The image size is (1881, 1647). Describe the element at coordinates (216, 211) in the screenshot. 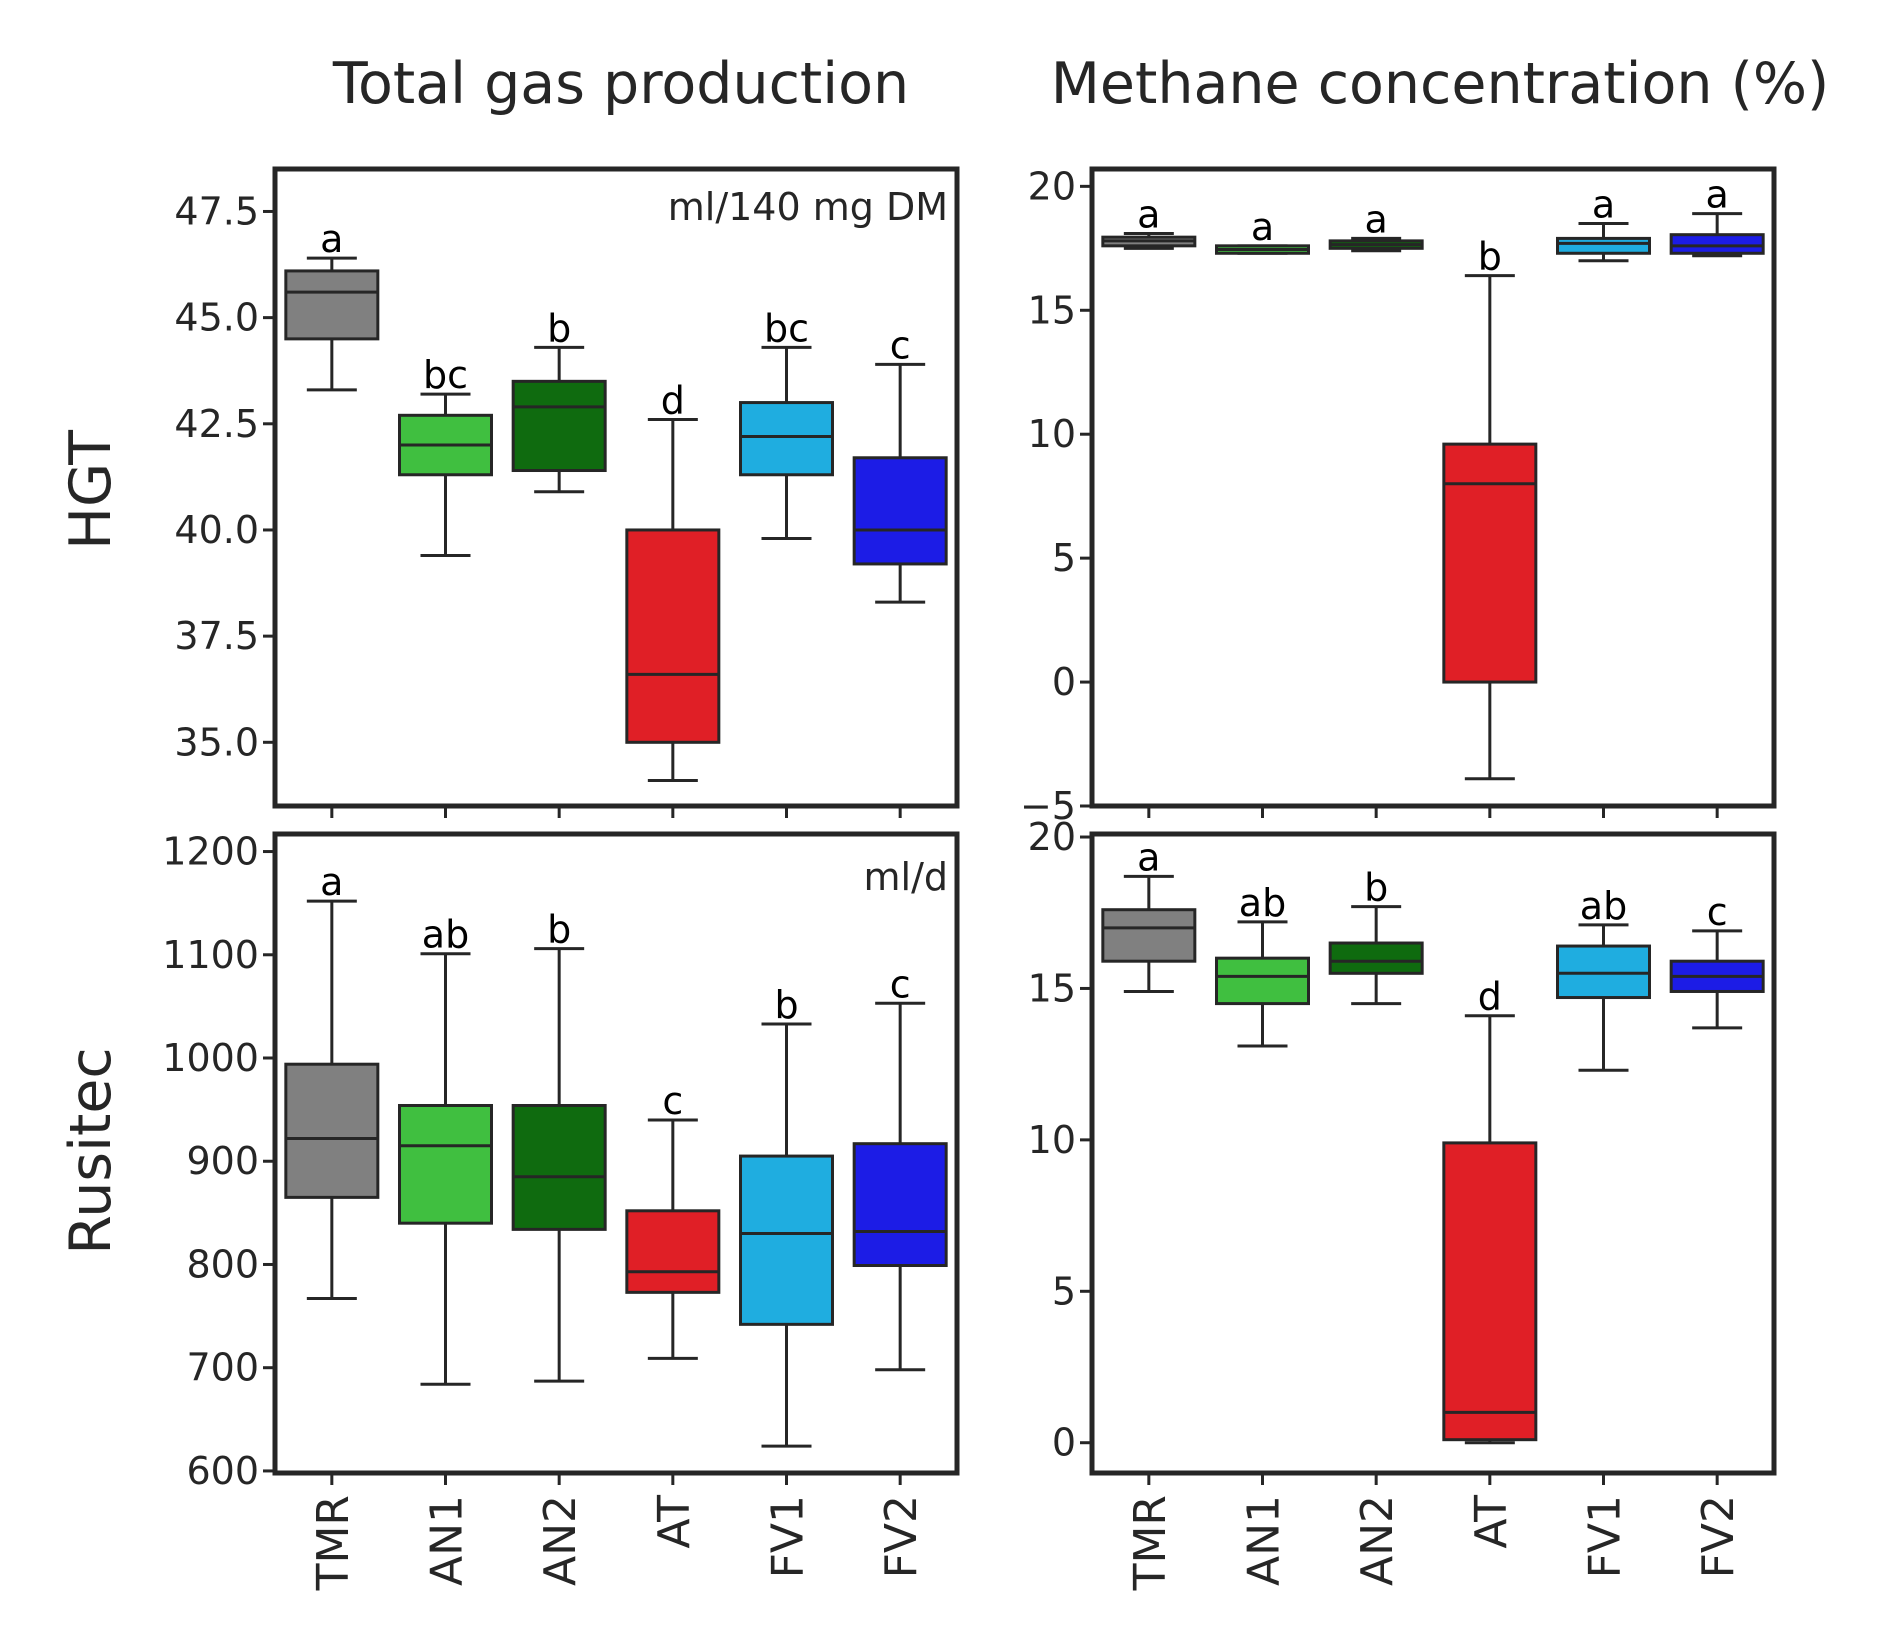

I see `y-tick-label: 47.5` at that location.